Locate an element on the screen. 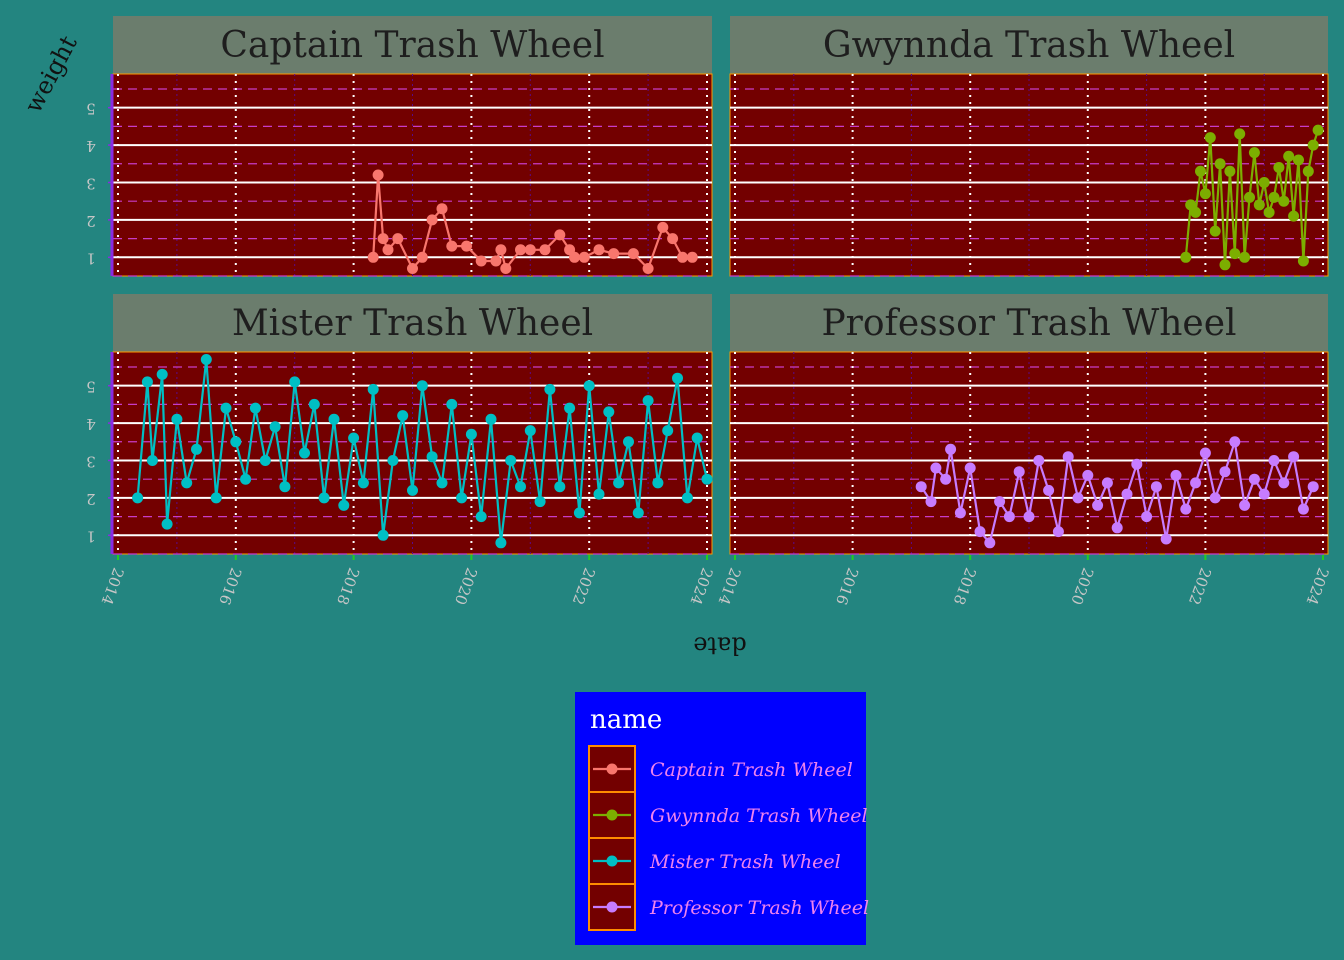 This screenshot has width=1344, height=960. facet-strip is located at coordinates (412, 45).